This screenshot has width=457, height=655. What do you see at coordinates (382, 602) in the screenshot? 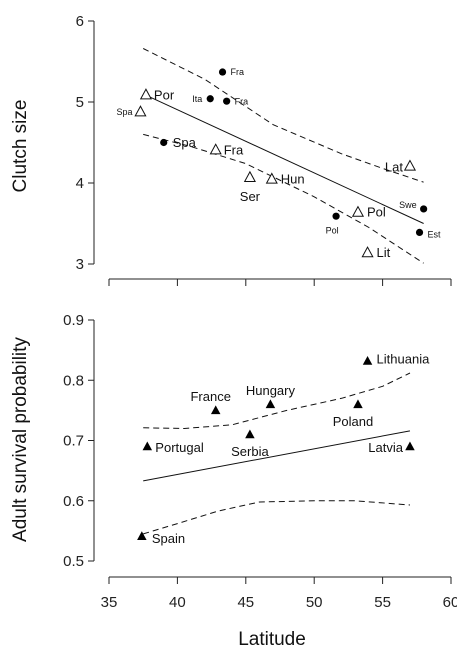
I see `x-tick-label: 55` at bounding box center [382, 602].